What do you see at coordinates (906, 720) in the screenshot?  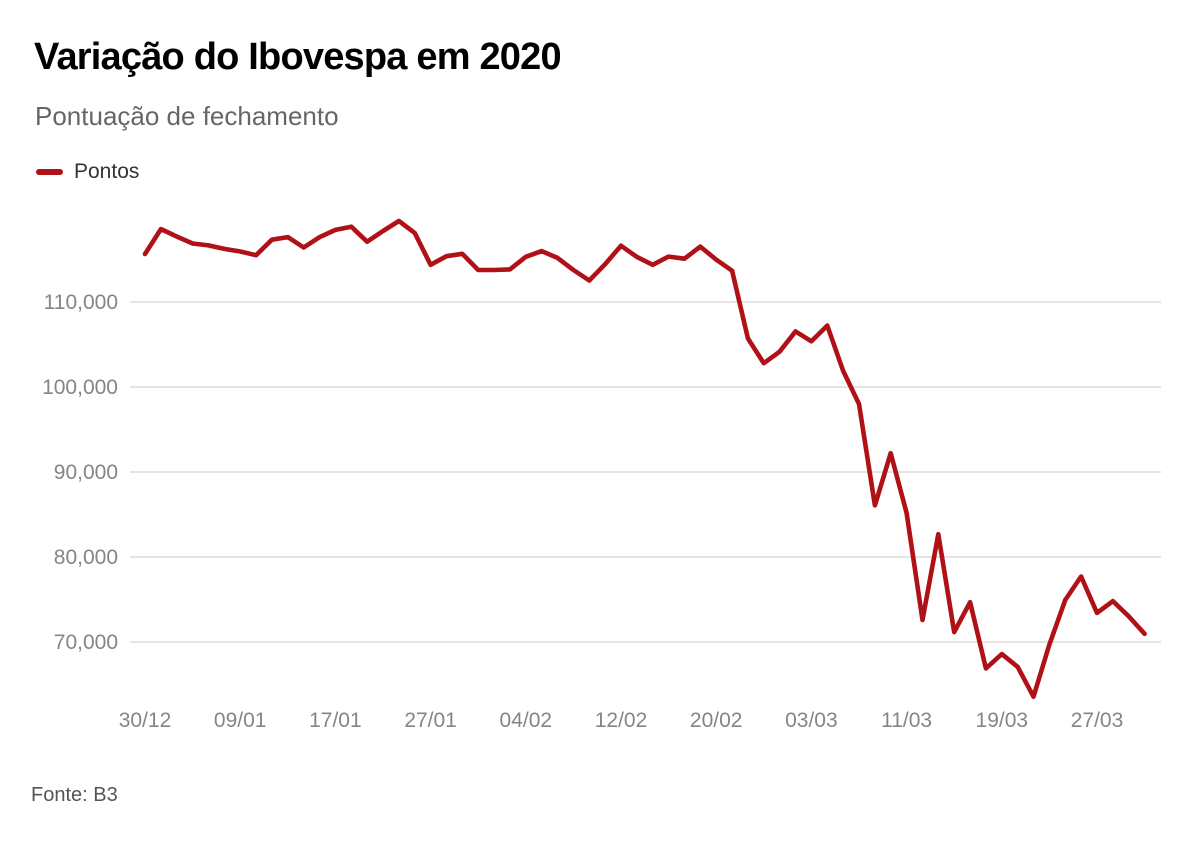 I see `x-axis-tick-label: 11/03` at bounding box center [906, 720].